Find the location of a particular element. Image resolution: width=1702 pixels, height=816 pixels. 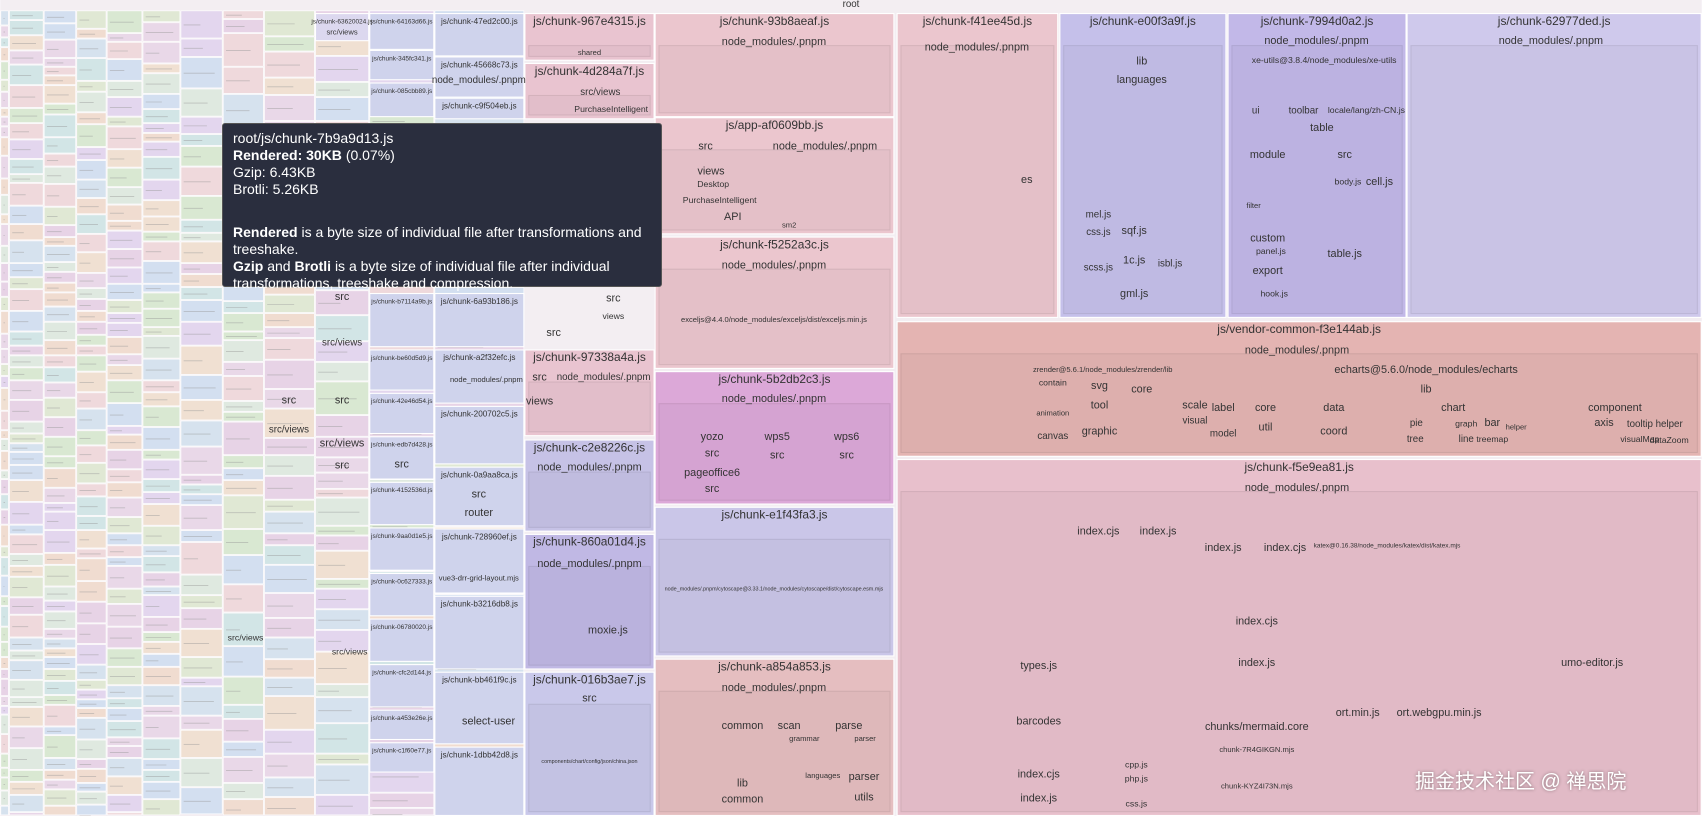

module-label: custom is located at coordinates (1267, 239).